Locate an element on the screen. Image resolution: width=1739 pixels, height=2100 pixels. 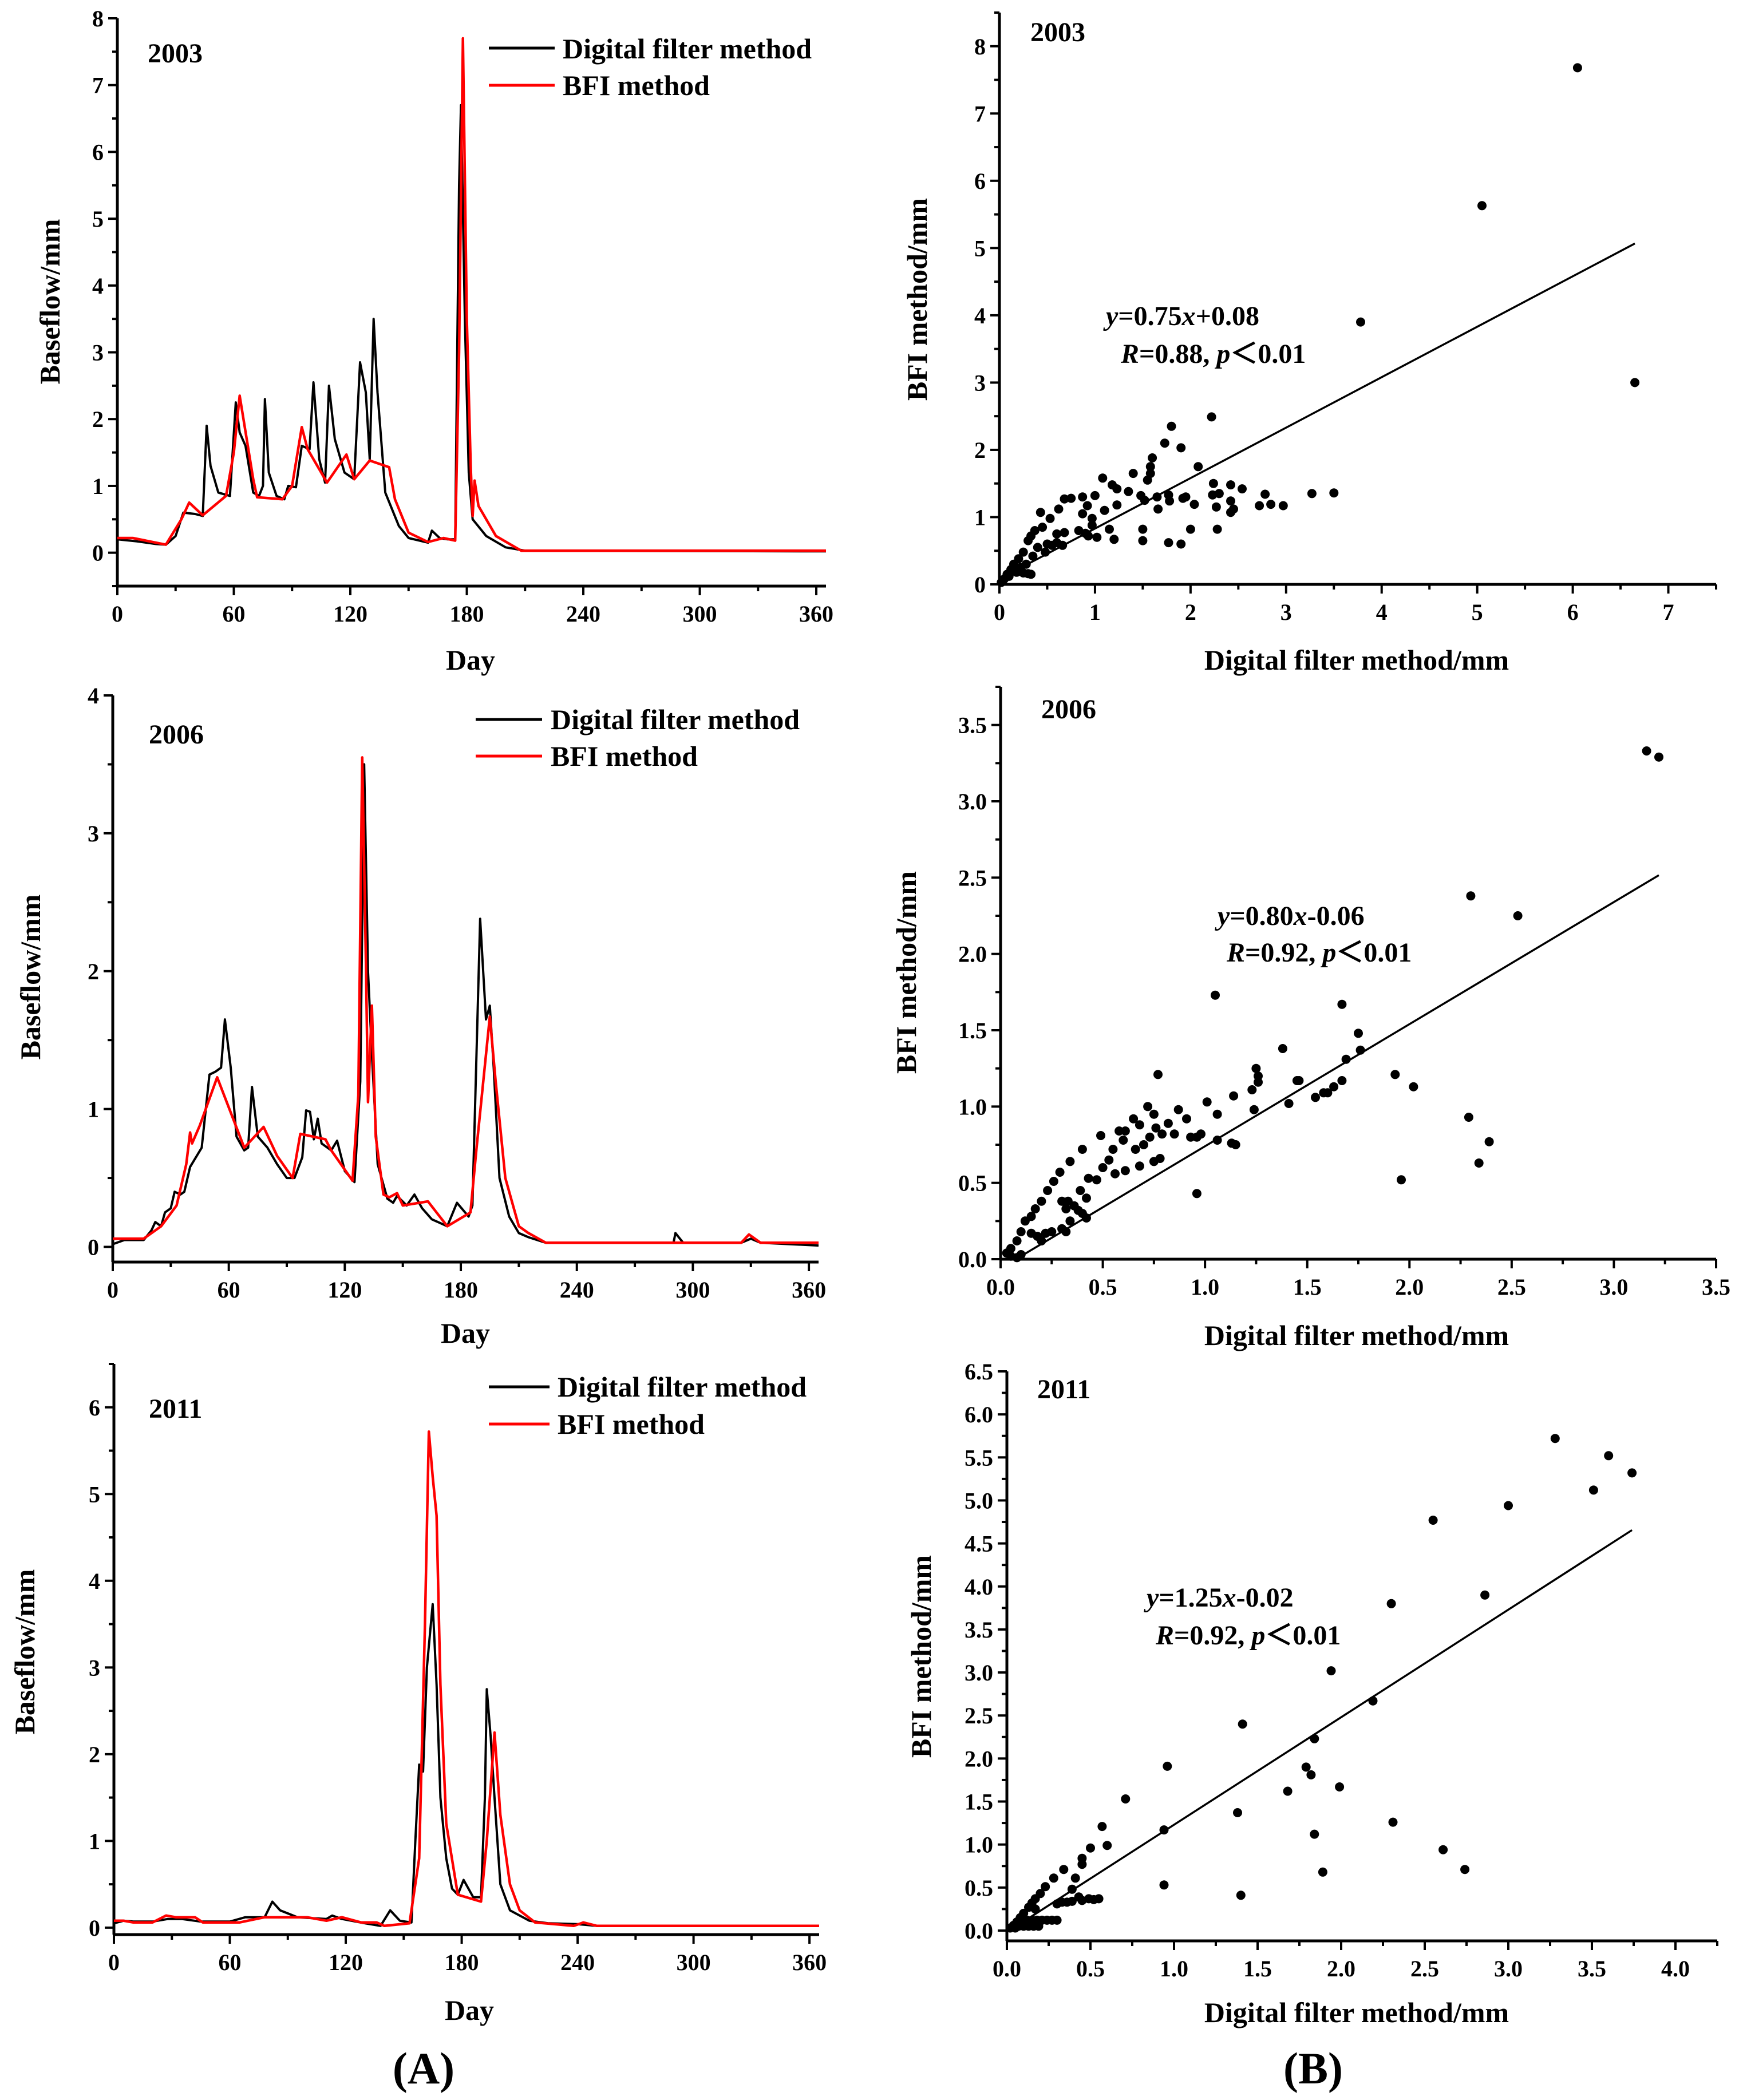
y-tick-label: 5.5 is located at coordinates (979, 1458).